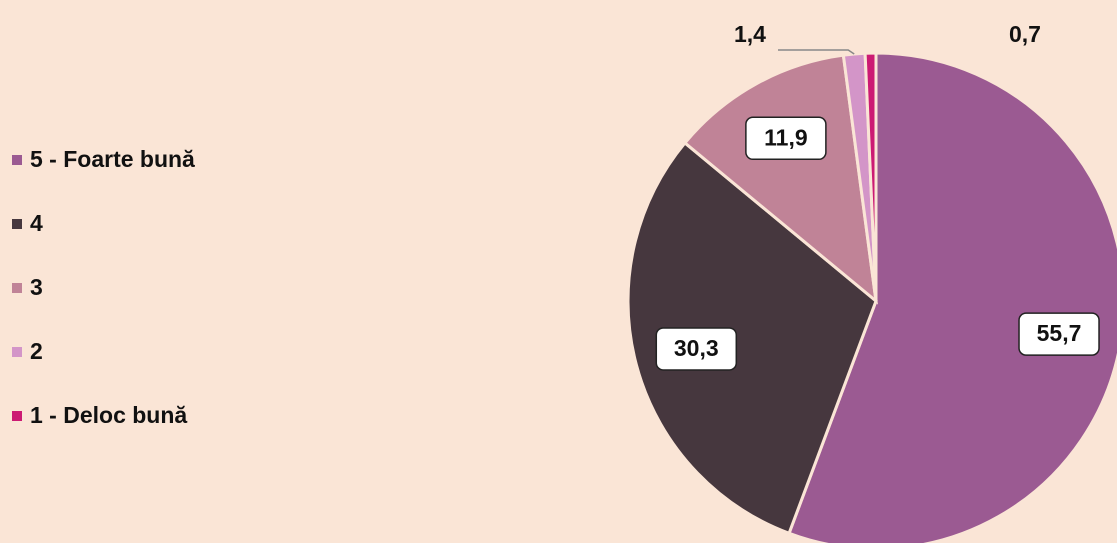 This screenshot has width=1117, height=543. I want to click on data-label: 11,9, so click(786, 137).